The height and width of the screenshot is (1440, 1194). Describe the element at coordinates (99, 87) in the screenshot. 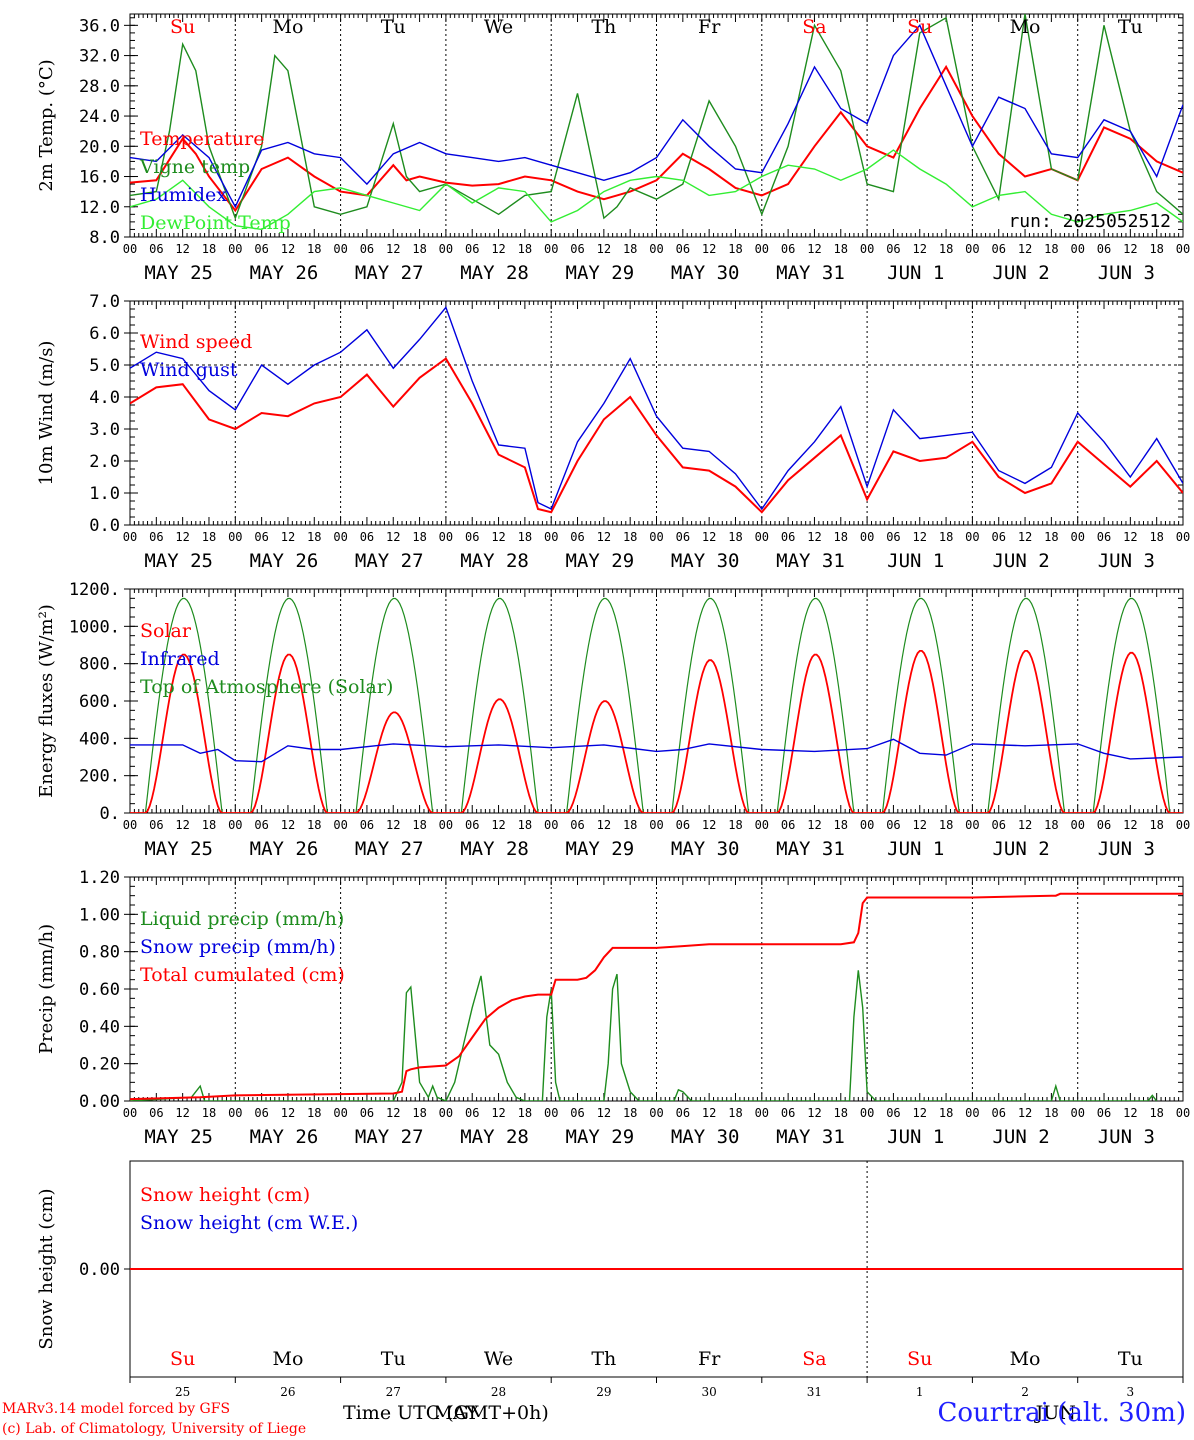

I see `temp-y-tick-label: 28.0` at that location.